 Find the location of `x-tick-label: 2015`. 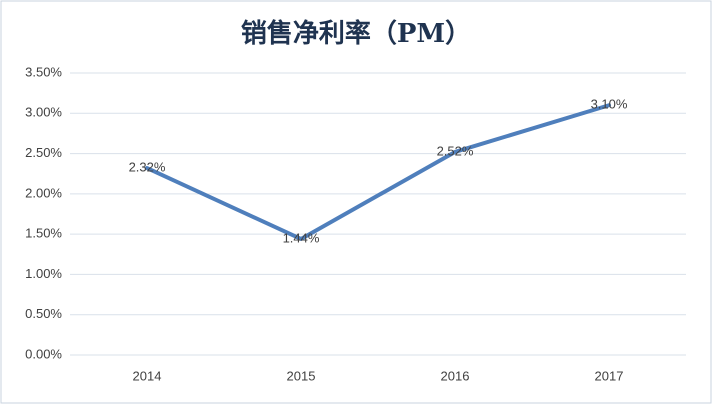

x-tick-label: 2015 is located at coordinates (301, 375).